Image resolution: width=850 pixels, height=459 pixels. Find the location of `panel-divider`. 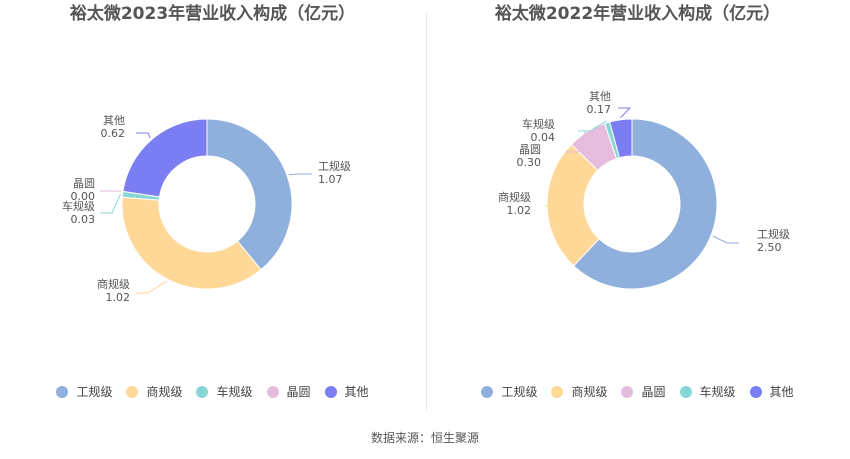

panel-divider is located at coordinates (426, 211).